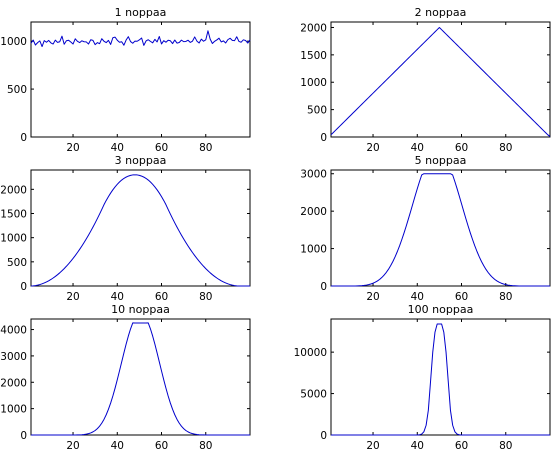 This screenshot has height=453, width=556. Describe the element at coordinates (141, 160) in the screenshot. I see `chart-title: 3 noppaa` at that location.